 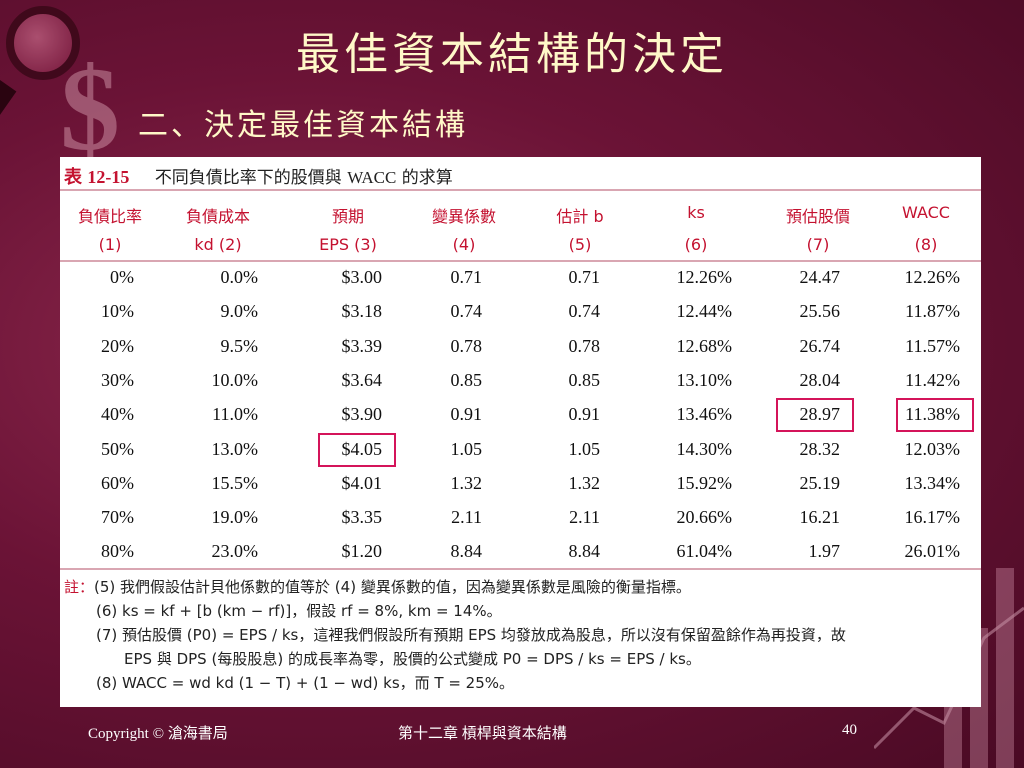 What do you see at coordinates (372, 177) in the screenshot?
I see `caption-text-b: WACC` at bounding box center [372, 177].